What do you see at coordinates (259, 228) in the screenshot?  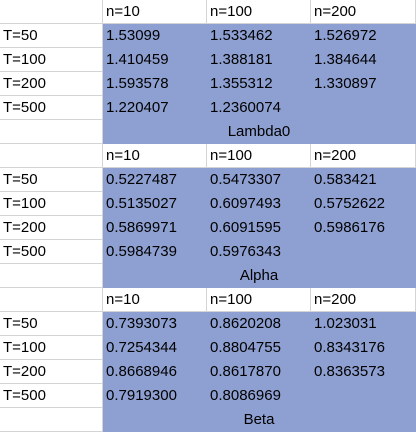 I see `value-cell: 0.6091595` at bounding box center [259, 228].